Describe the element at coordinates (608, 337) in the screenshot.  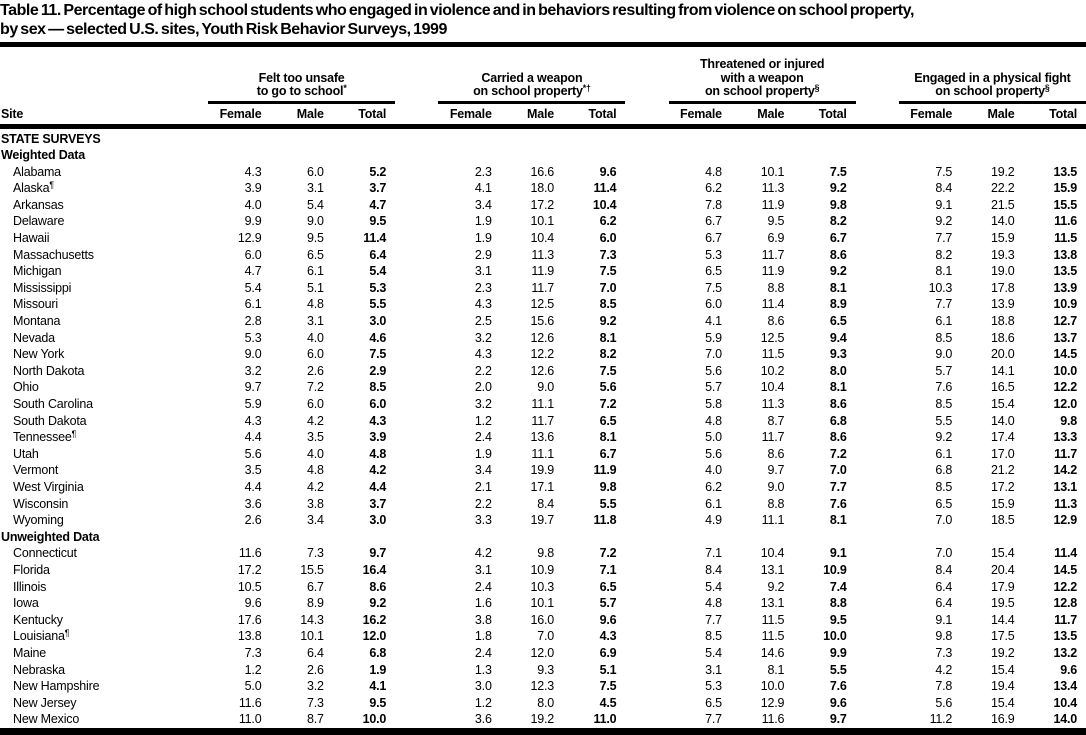
I see `value-cell: 8.1` at that location.